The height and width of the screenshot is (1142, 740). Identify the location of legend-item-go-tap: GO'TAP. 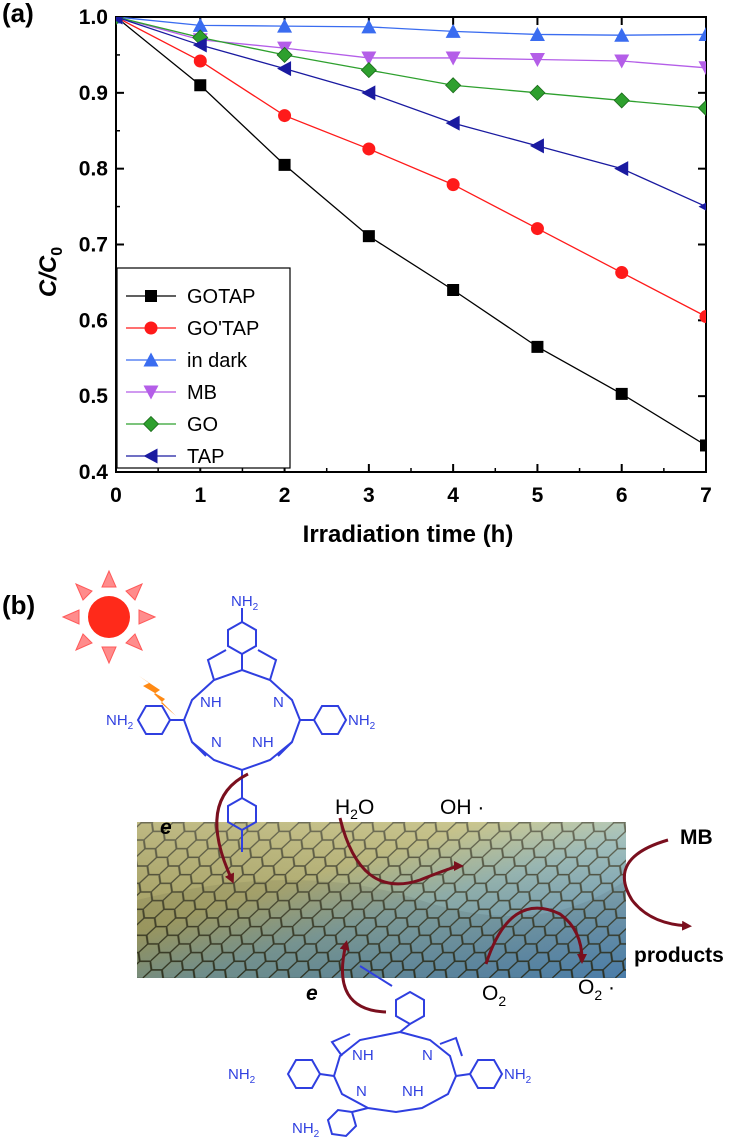
(192, 329).